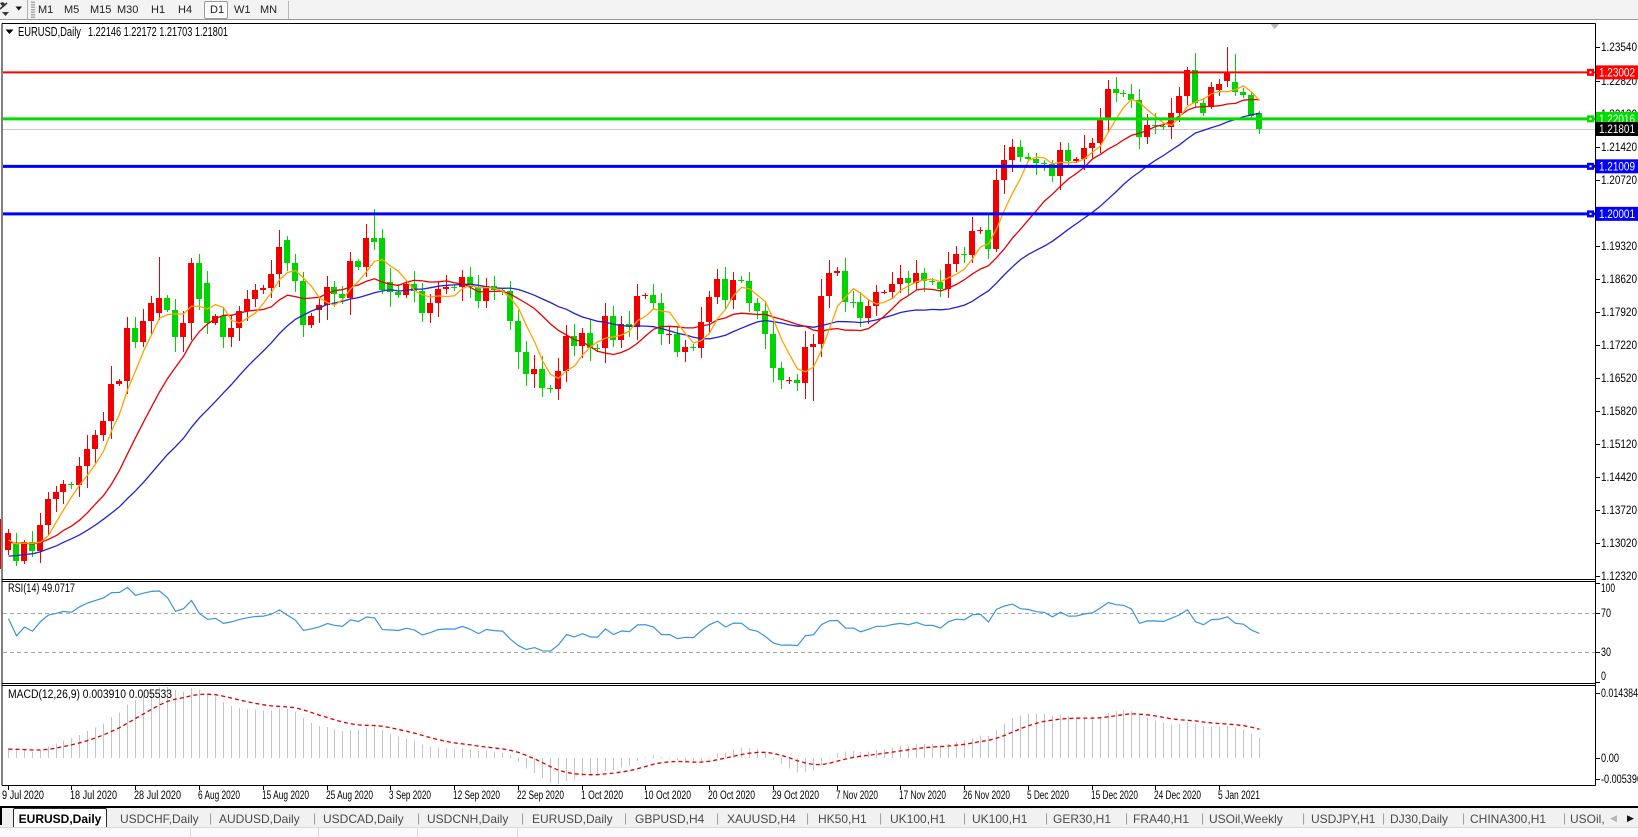 Image resolution: width=1638 pixels, height=837 pixels. Describe the element at coordinates (1606, 614) in the screenshot. I see `svg-text: 70` at that location.